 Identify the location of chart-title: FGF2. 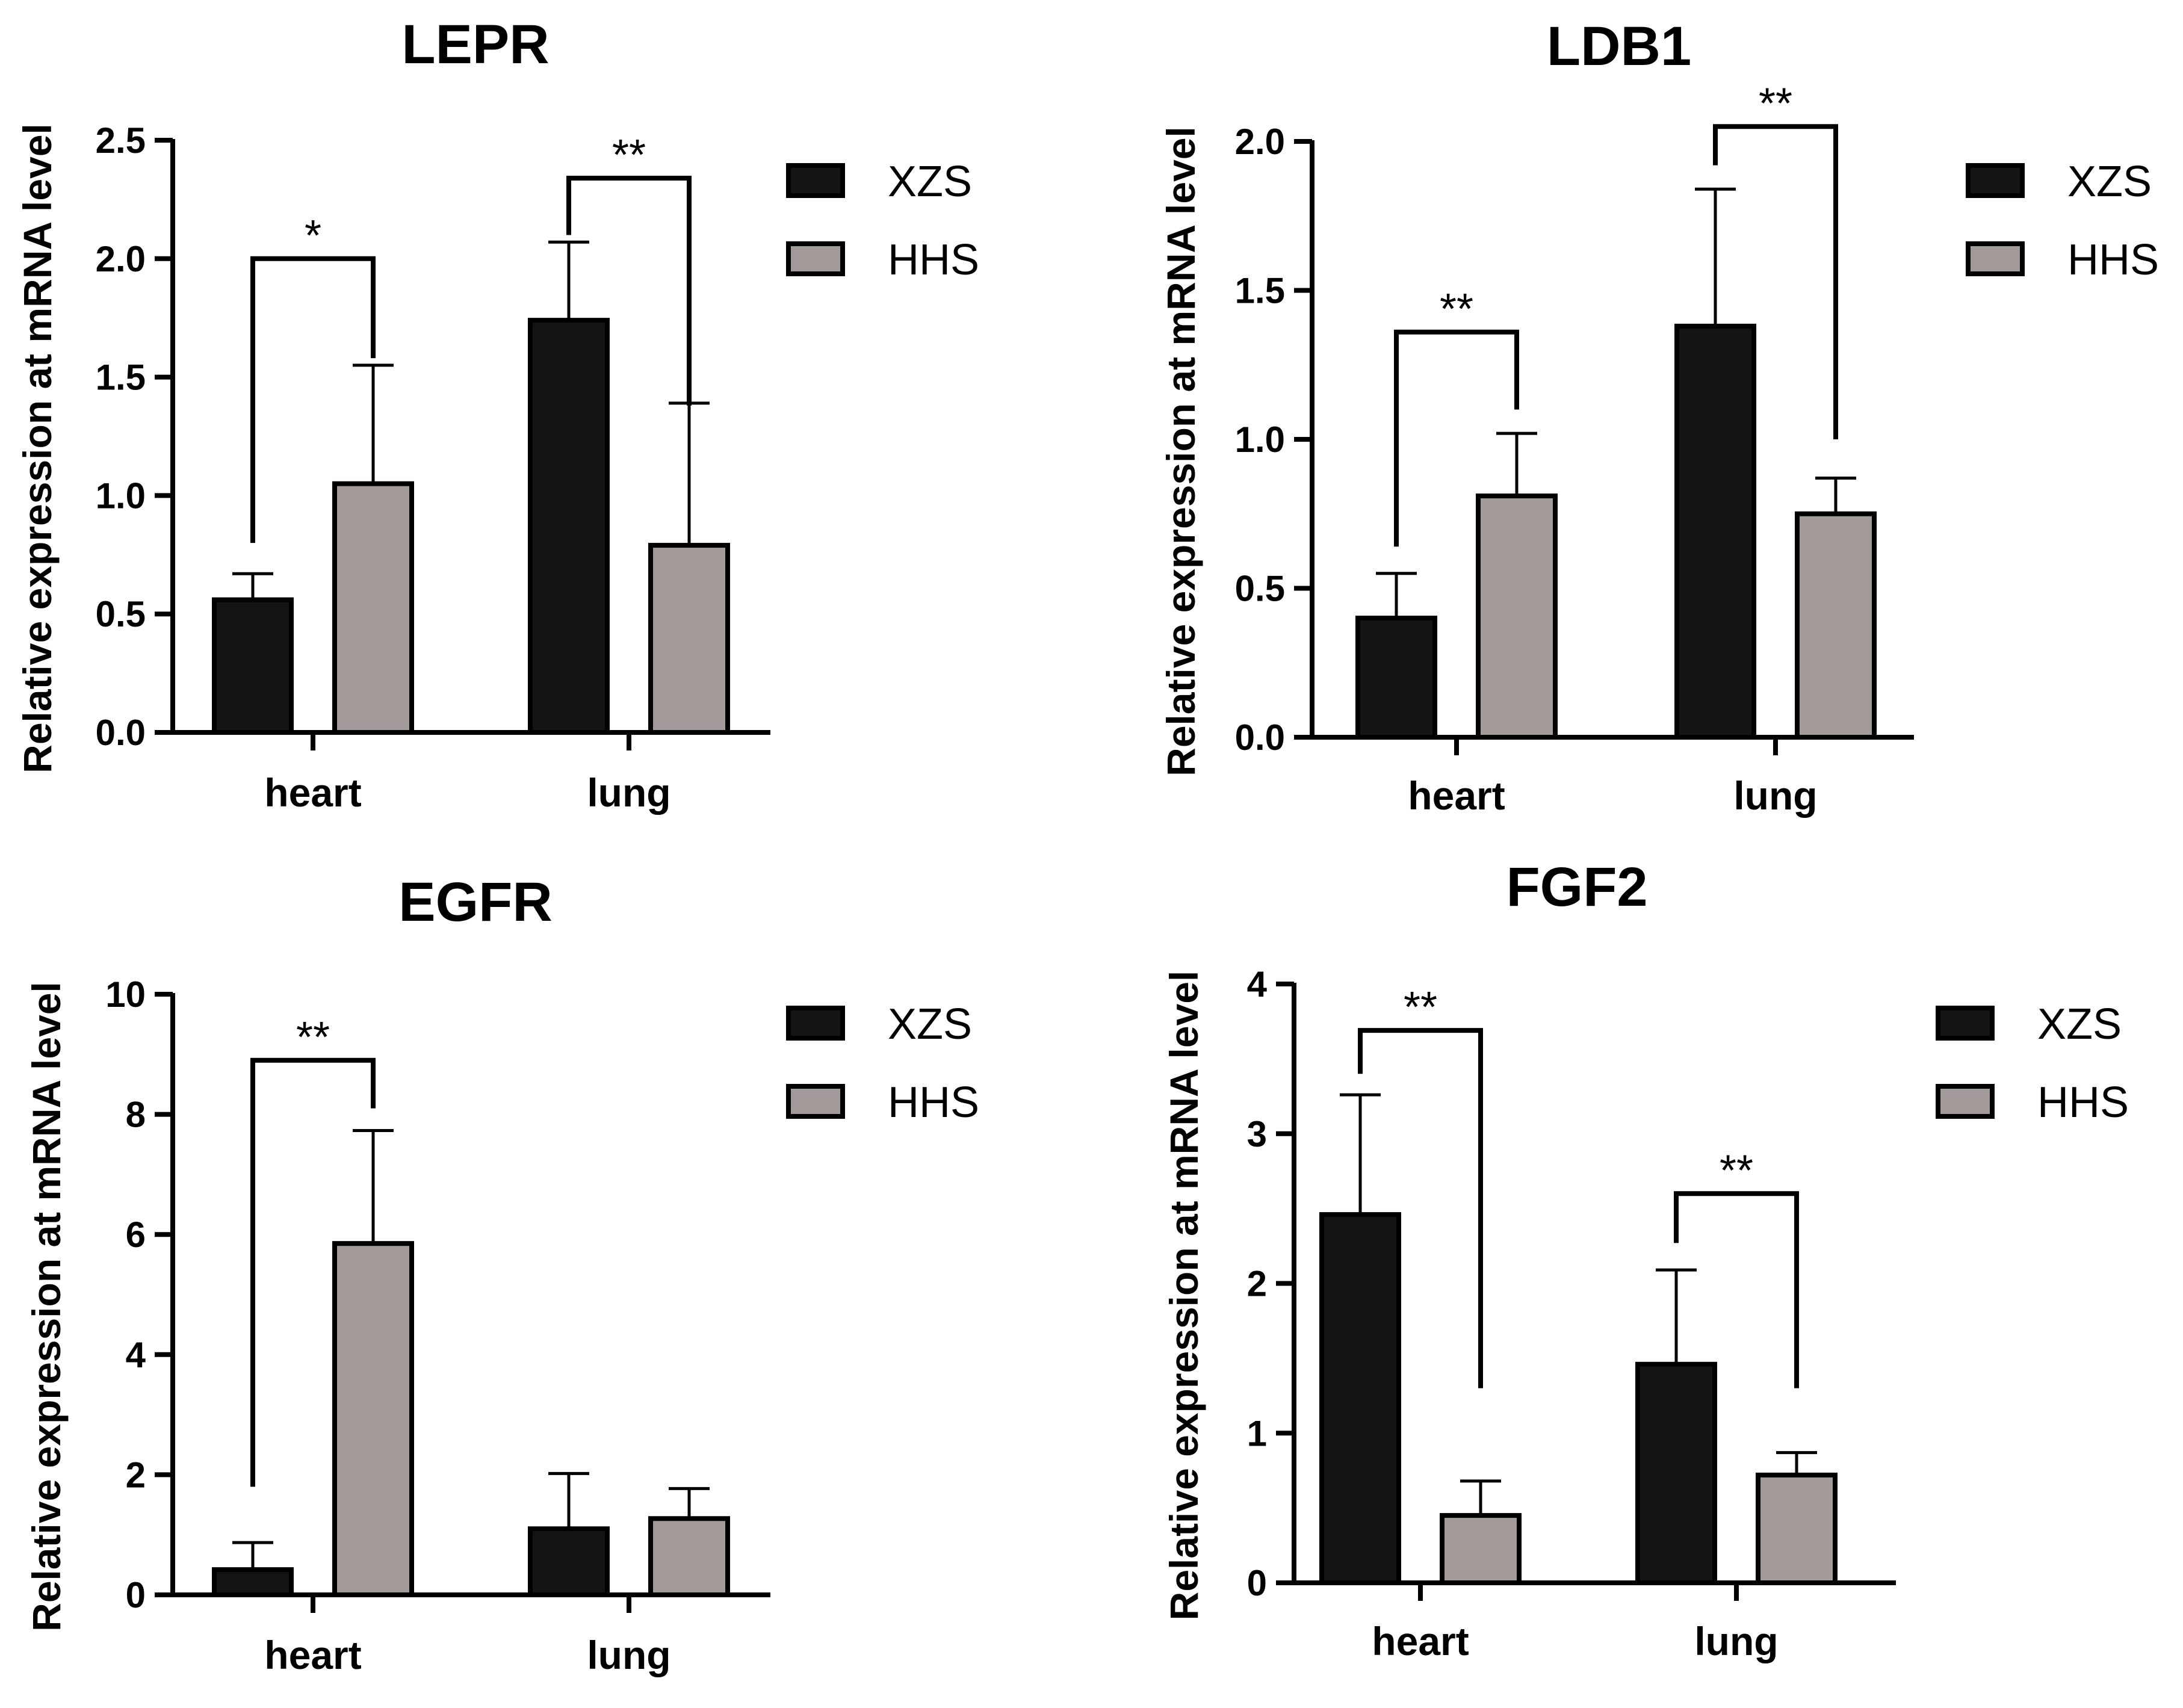
(1576, 887).